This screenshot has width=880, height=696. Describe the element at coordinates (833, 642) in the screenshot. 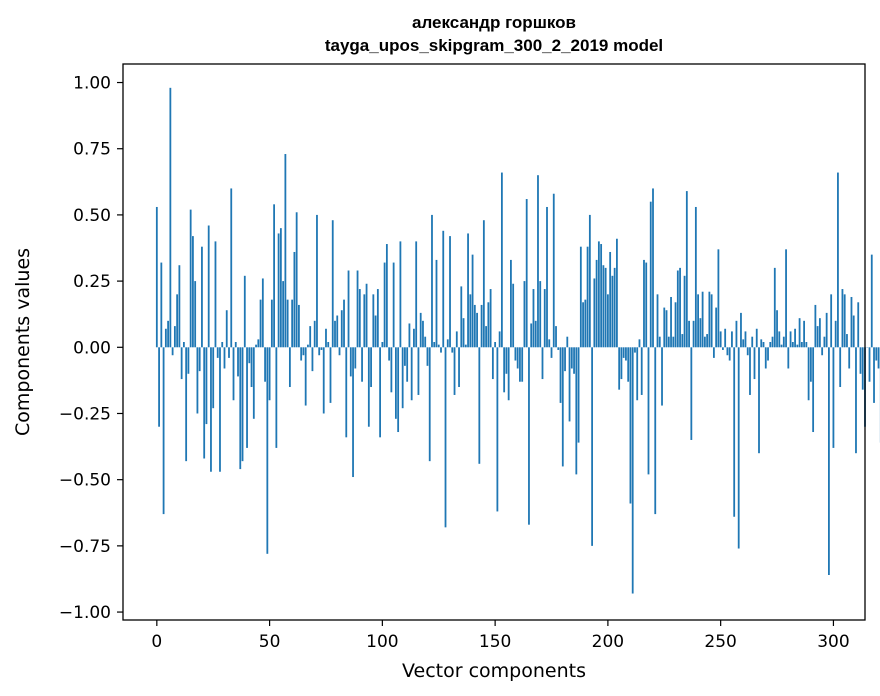

I see `x-tick-label: 300` at that location.